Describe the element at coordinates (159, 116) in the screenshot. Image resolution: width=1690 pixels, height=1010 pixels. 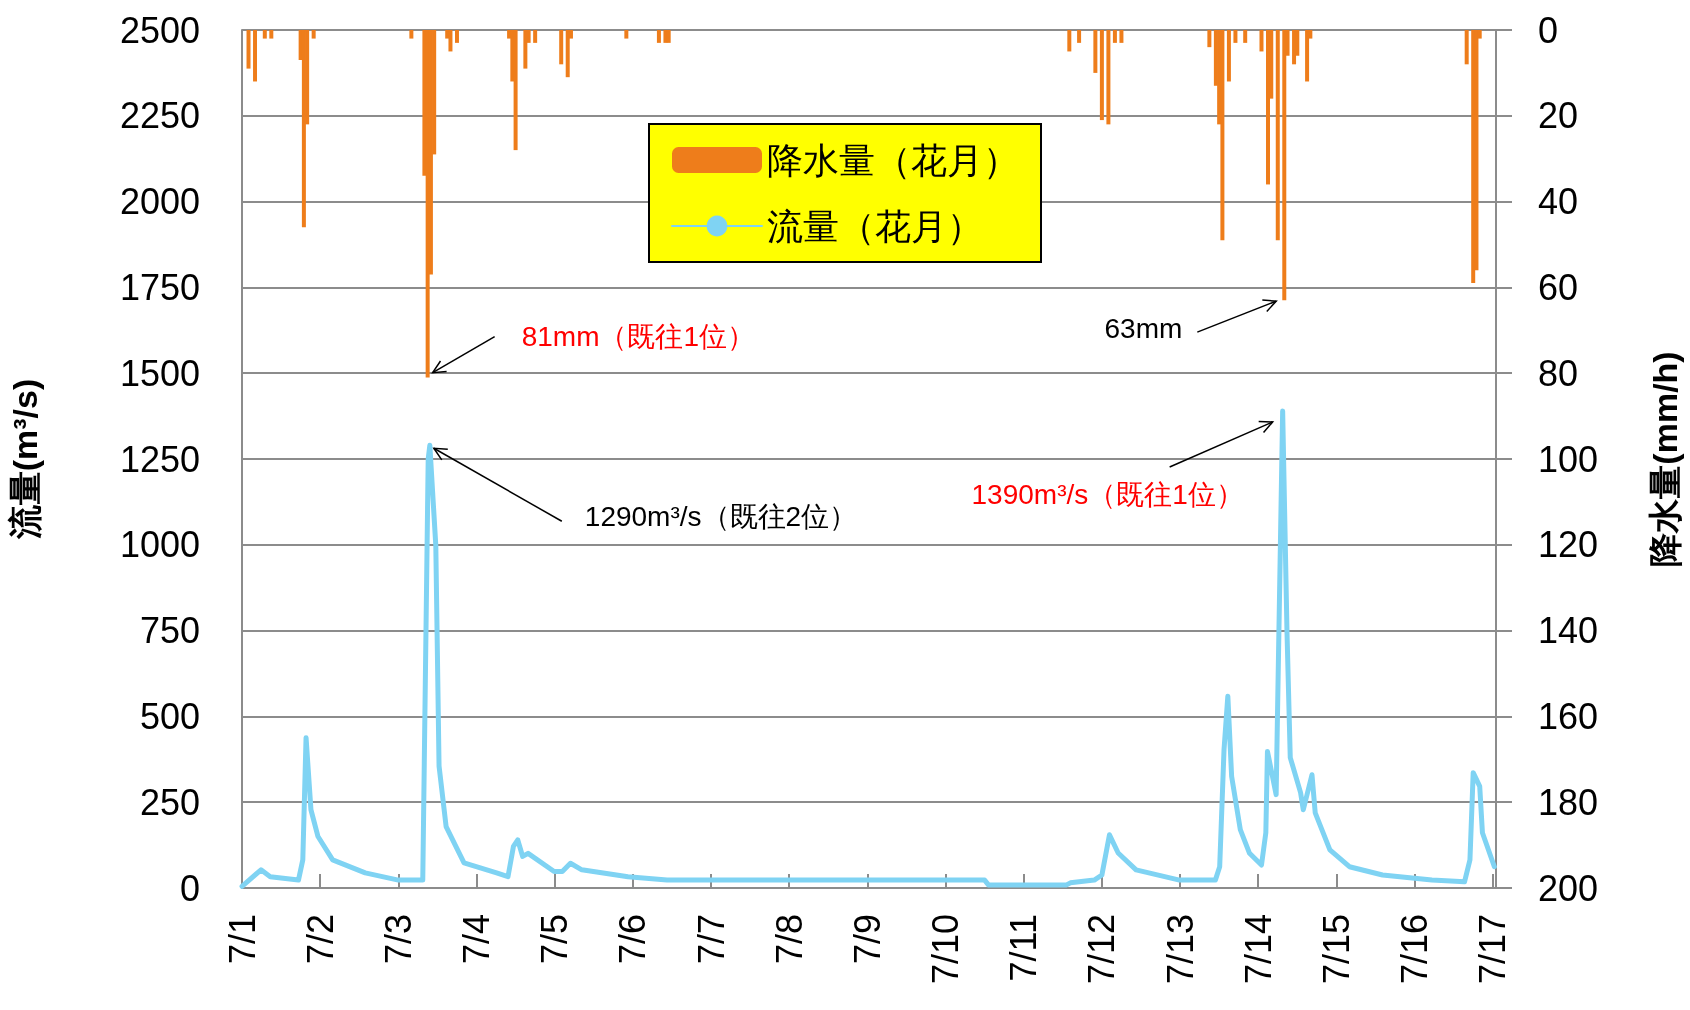
I see `y-tick-label: 2250` at that location.